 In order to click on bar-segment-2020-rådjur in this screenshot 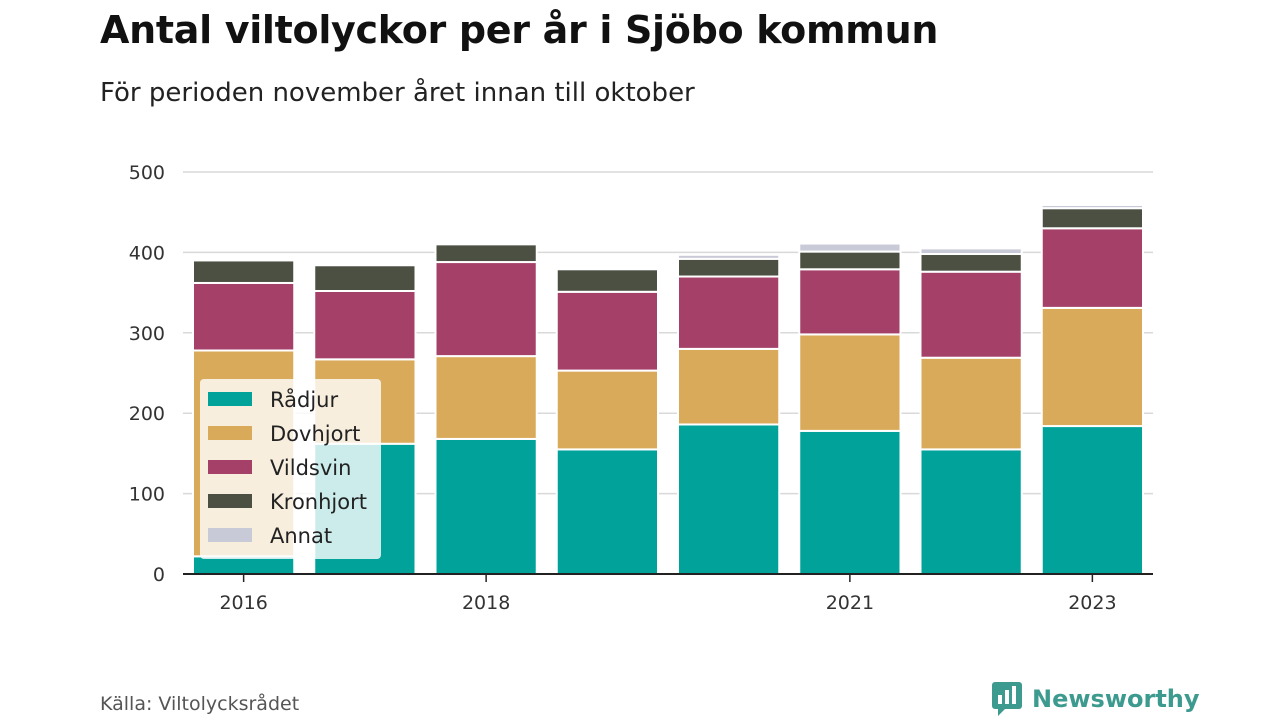, I will do `click(729, 499)`.